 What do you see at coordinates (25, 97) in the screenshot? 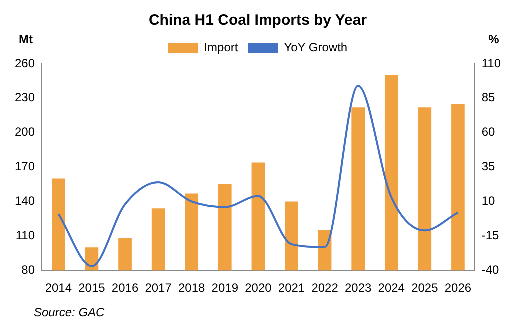
I see `y-tick-label: 230` at bounding box center [25, 97].